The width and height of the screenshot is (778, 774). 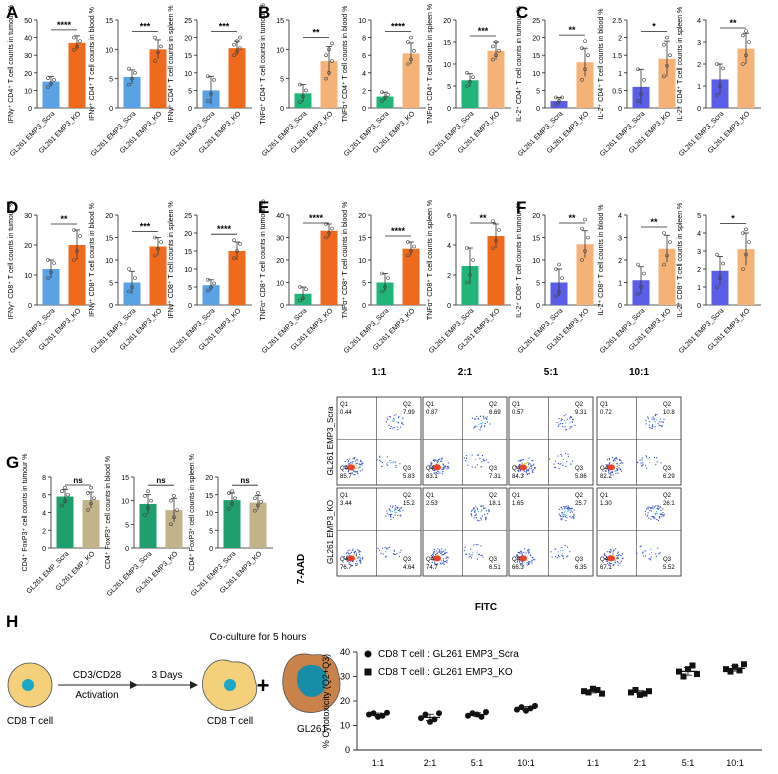 What do you see at coordinates (432, 413) in the screenshot?
I see `quadrant-value: 0.87` at bounding box center [432, 413].